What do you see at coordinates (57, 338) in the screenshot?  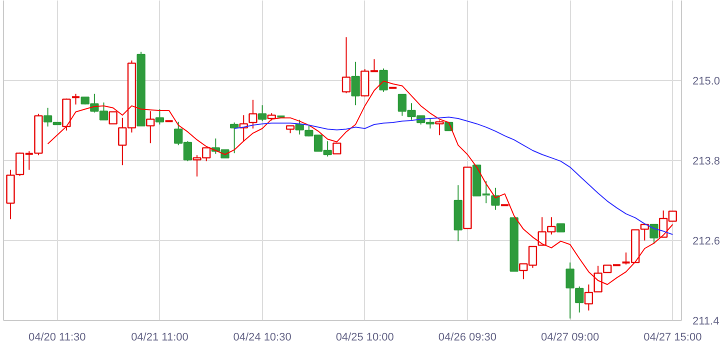 I see `x-tick-label: 04/20 11:30` at bounding box center [57, 338].